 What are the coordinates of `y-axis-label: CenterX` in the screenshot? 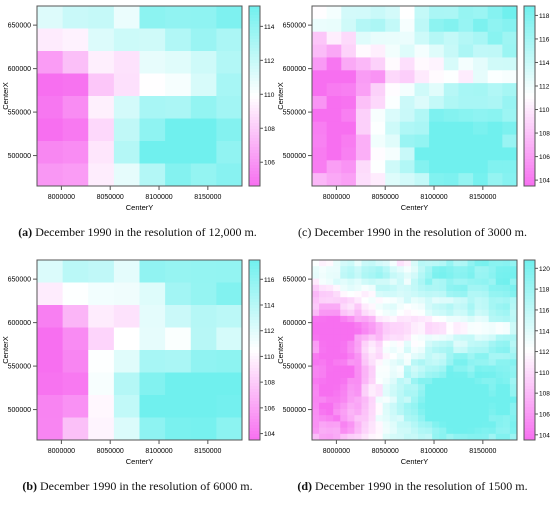 It's located at (5, 350).